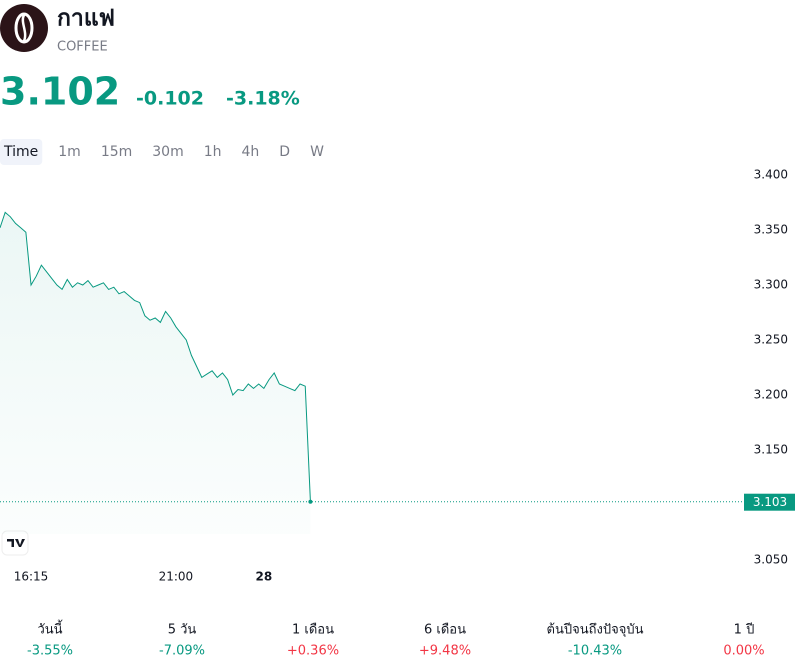  I want to click on last-price-label: 3.103, so click(770, 502).